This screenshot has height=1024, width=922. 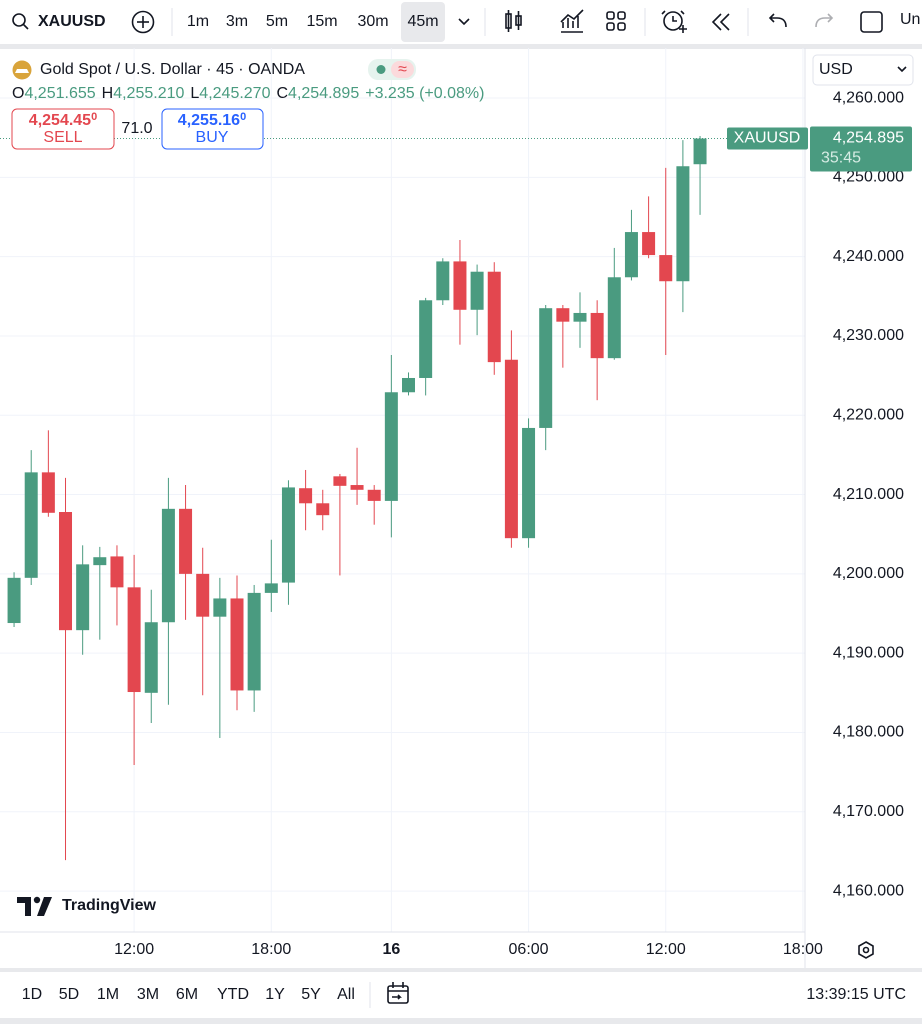 I want to click on ohlc-label: H, so click(x=108, y=93).